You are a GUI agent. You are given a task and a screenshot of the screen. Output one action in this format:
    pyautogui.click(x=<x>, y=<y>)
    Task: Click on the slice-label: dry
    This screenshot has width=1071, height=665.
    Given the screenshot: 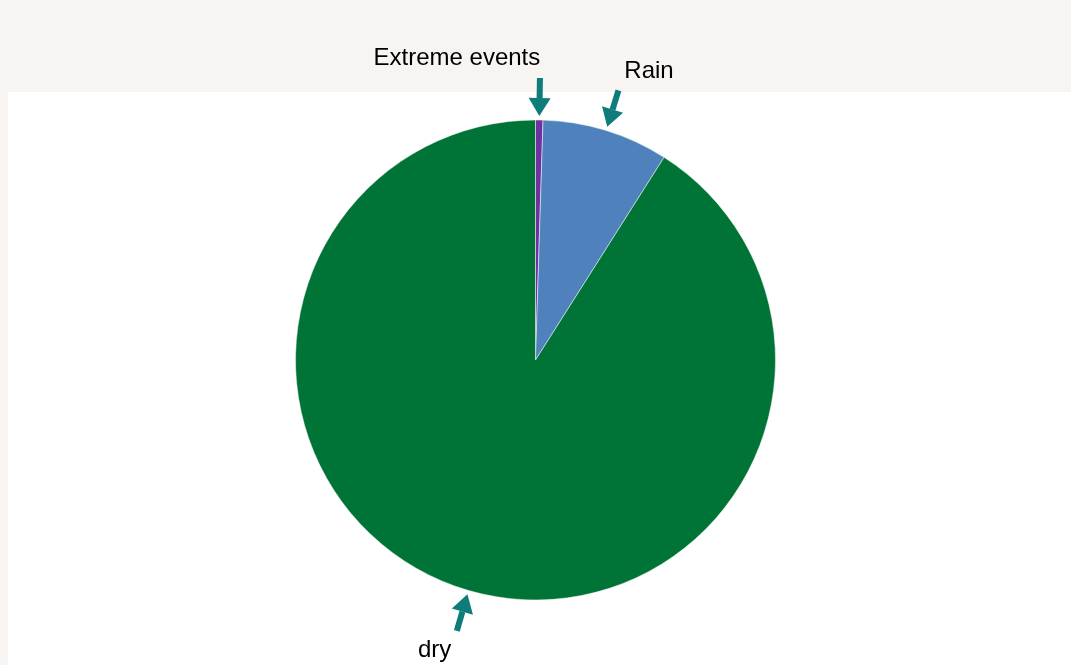 What is the action you would take?
    pyautogui.click(x=434, y=649)
    